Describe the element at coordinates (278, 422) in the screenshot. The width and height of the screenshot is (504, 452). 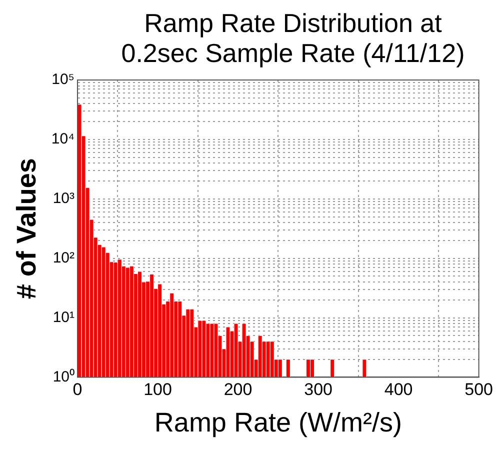
I see `x-axis-title: Ramp Rate (W/m²/s)` at that location.